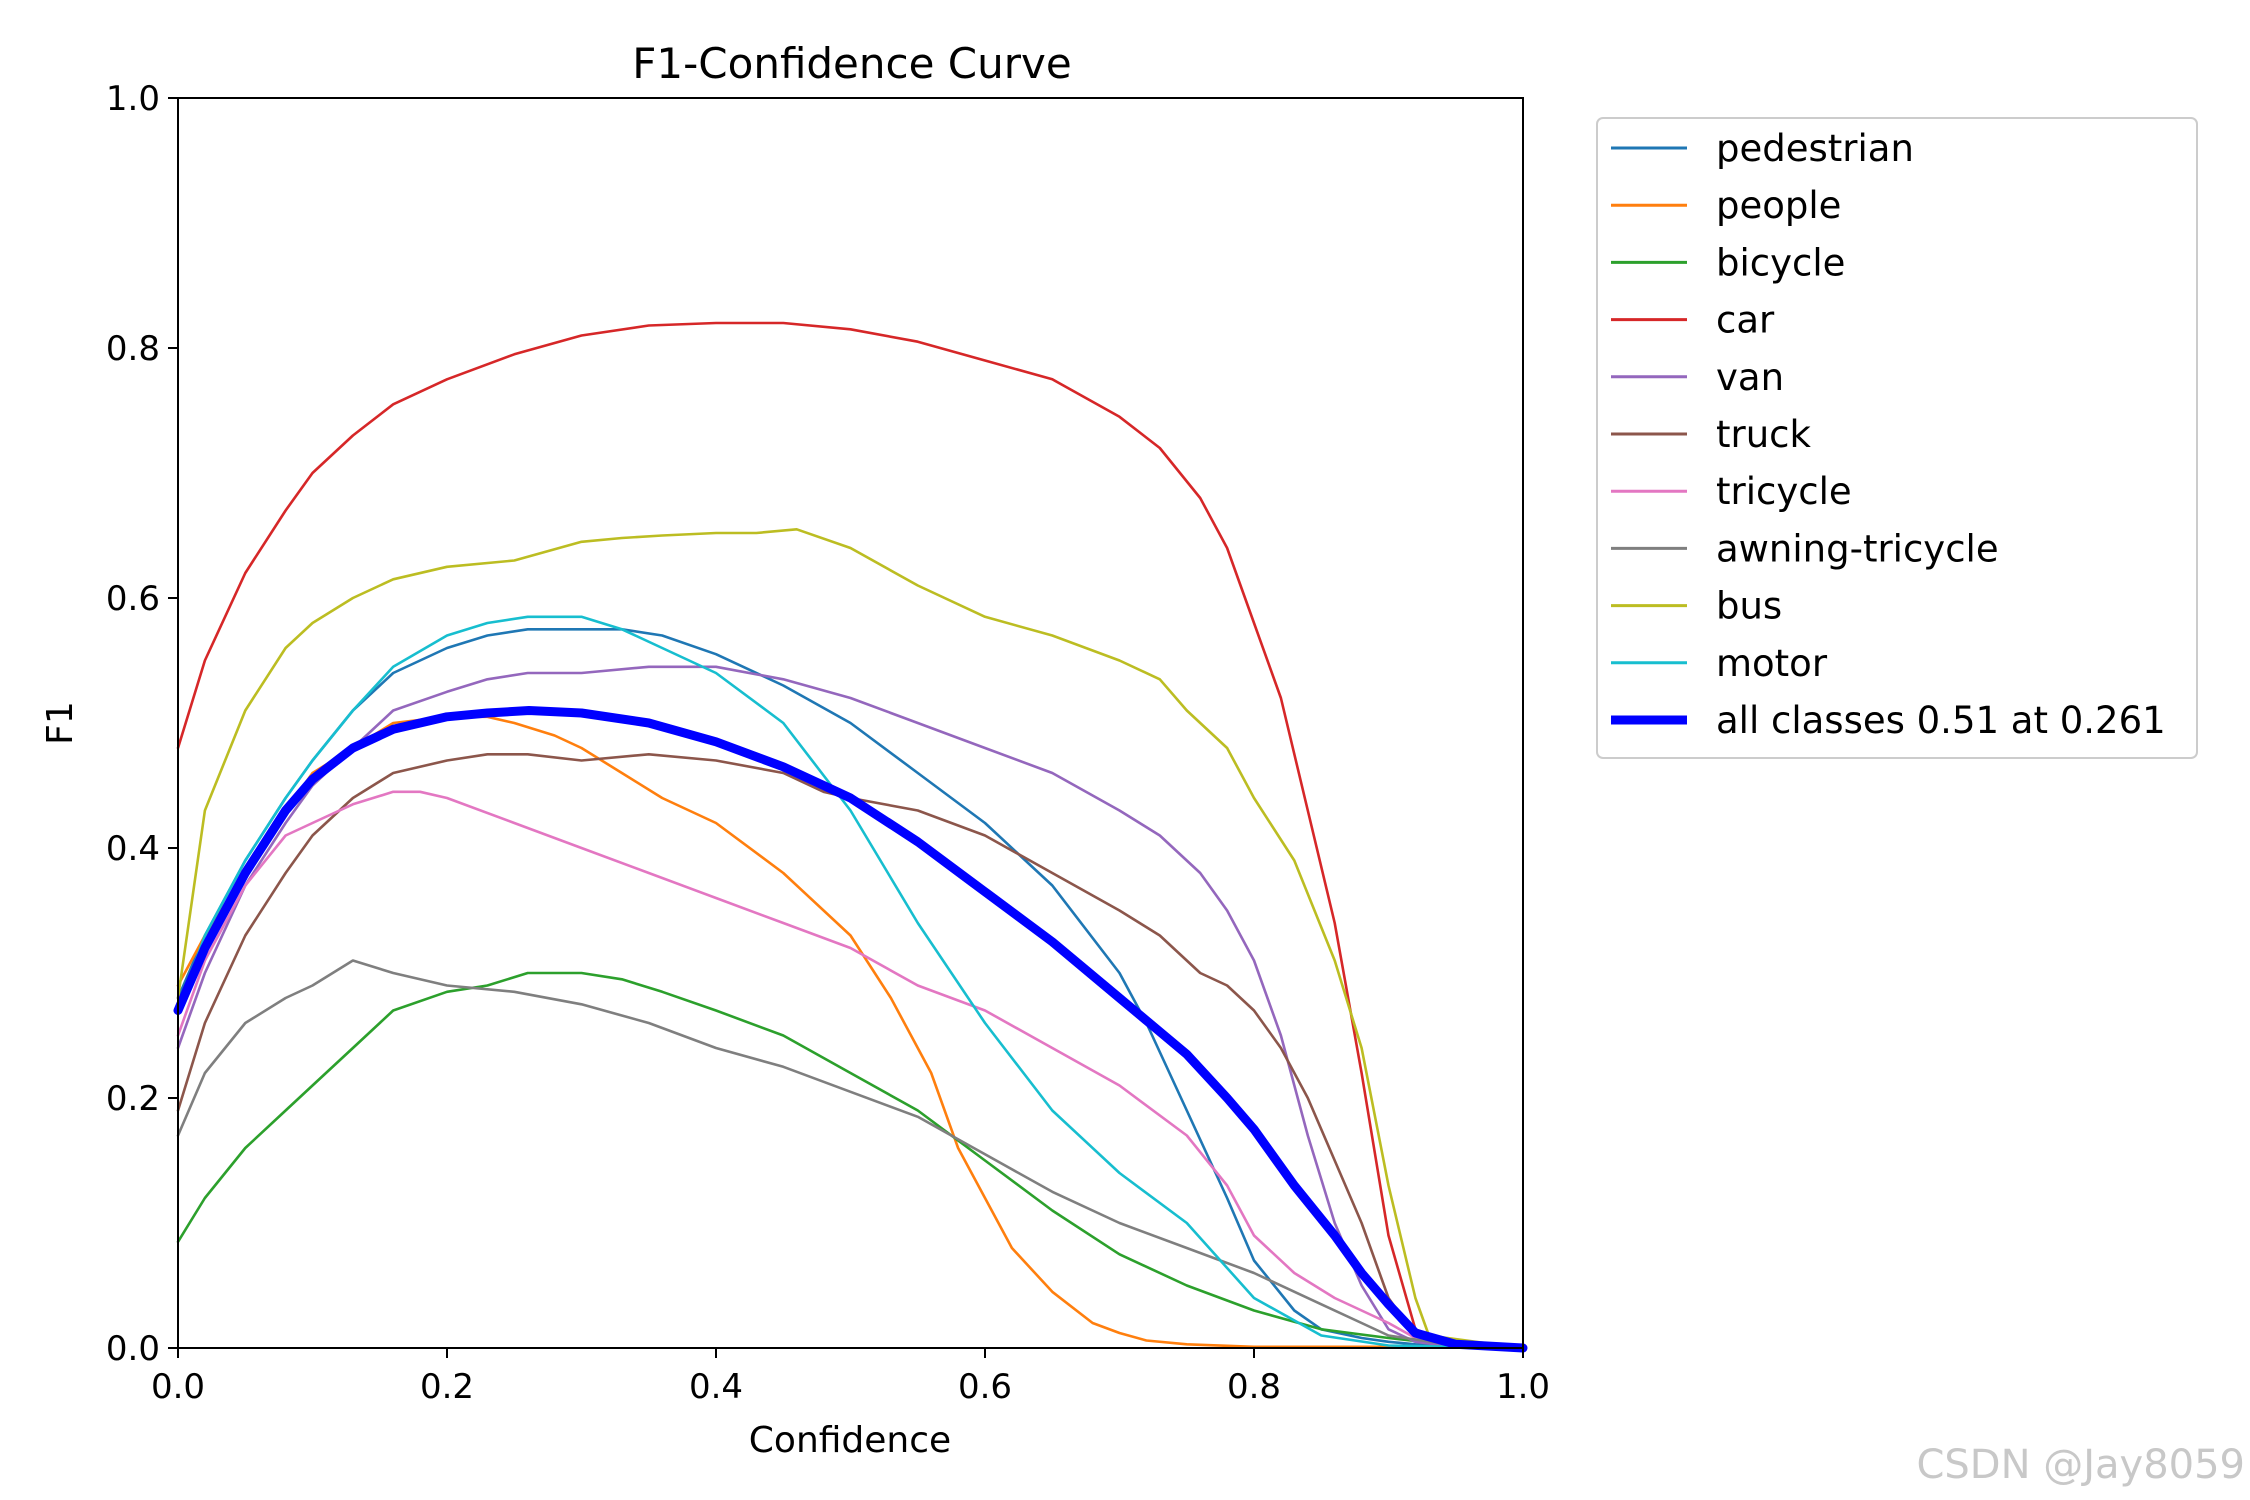 The width and height of the screenshot is (2250, 1500). What do you see at coordinates (60, 723) in the screenshot?
I see `y-axis-label: F1` at bounding box center [60, 723].